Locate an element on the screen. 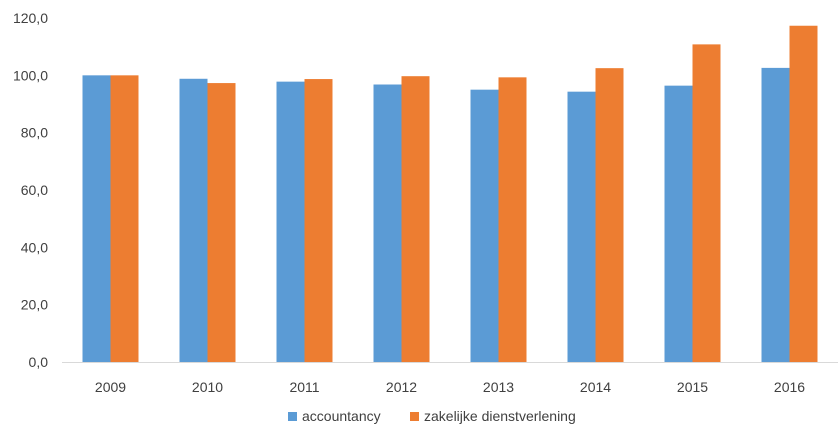 This screenshot has height=432, width=840. x-axis-tick-labels: 2009 2010 2011 2012 2013 2014 2015 2016 is located at coordinates (450, 387).